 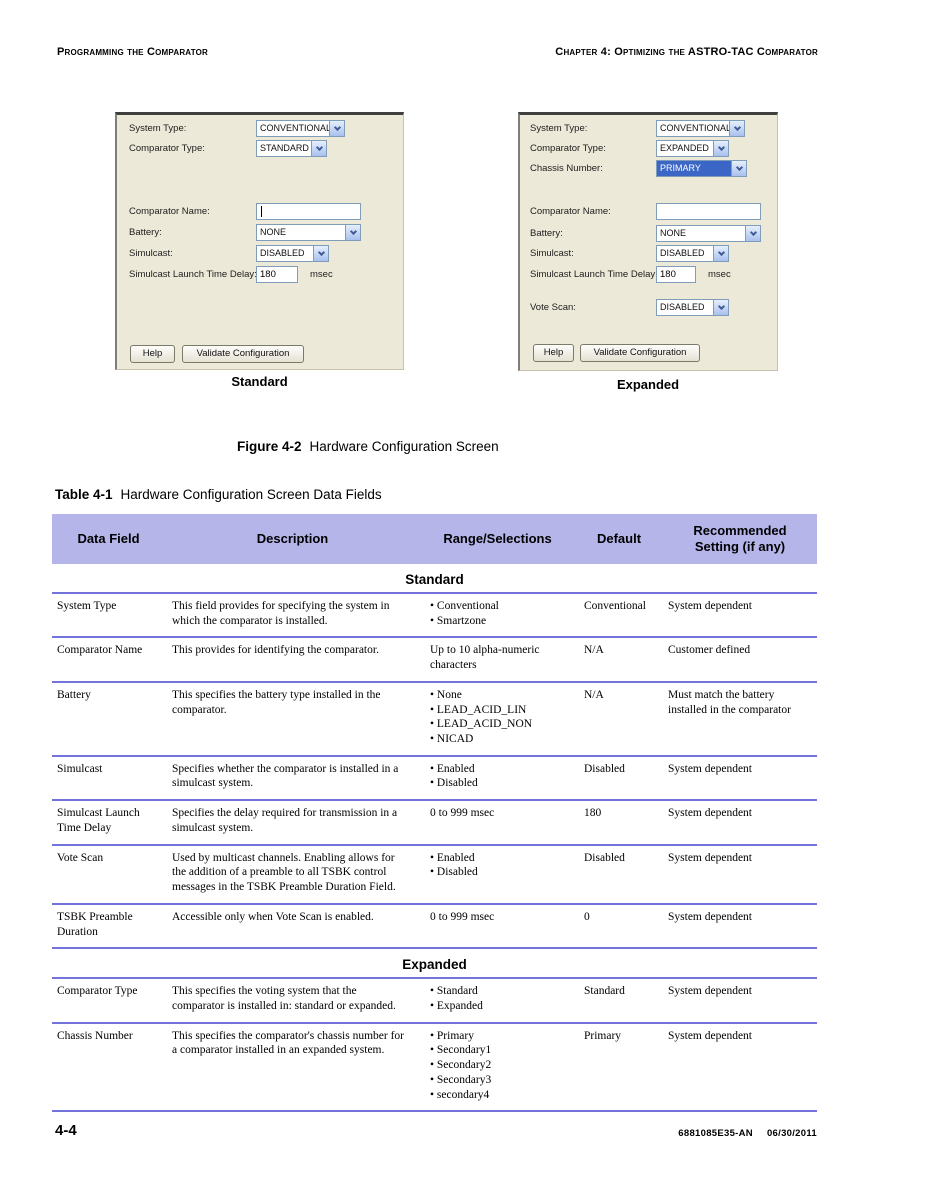 What do you see at coordinates (619, 539) in the screenshot?
I see `column-header: Default` at bounding box center [619, 539].